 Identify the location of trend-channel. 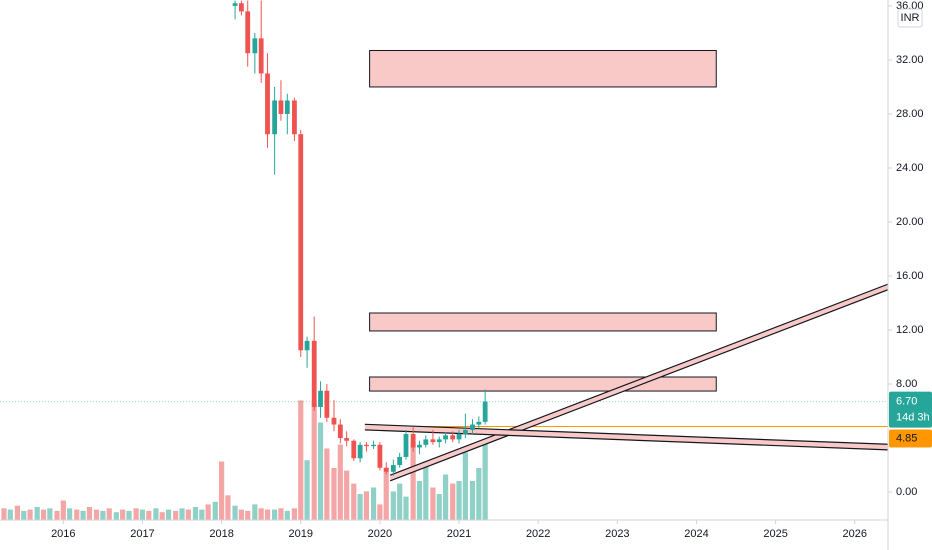
(626, 437).